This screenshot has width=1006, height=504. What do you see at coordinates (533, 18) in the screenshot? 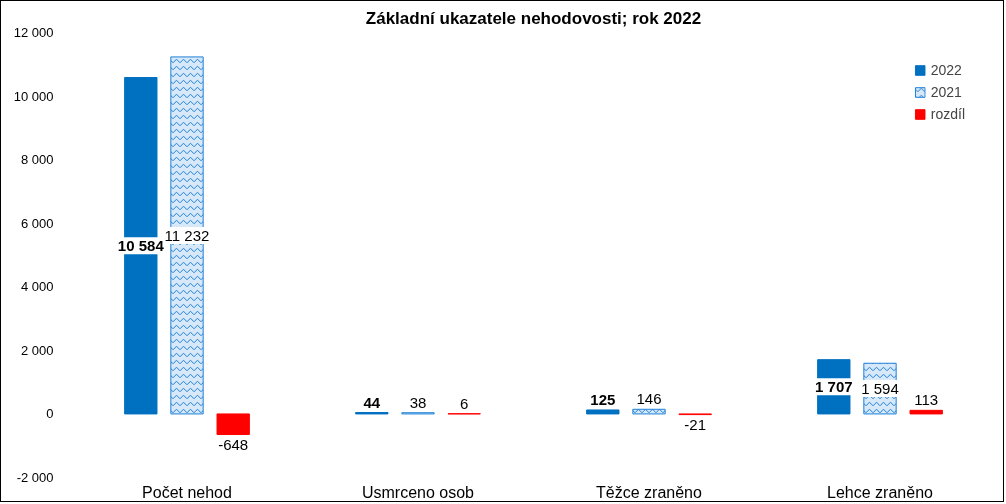
I see `chart-title: Základní ukazatele nehodovosti; rok 2022` at bounding box center [533, 18].